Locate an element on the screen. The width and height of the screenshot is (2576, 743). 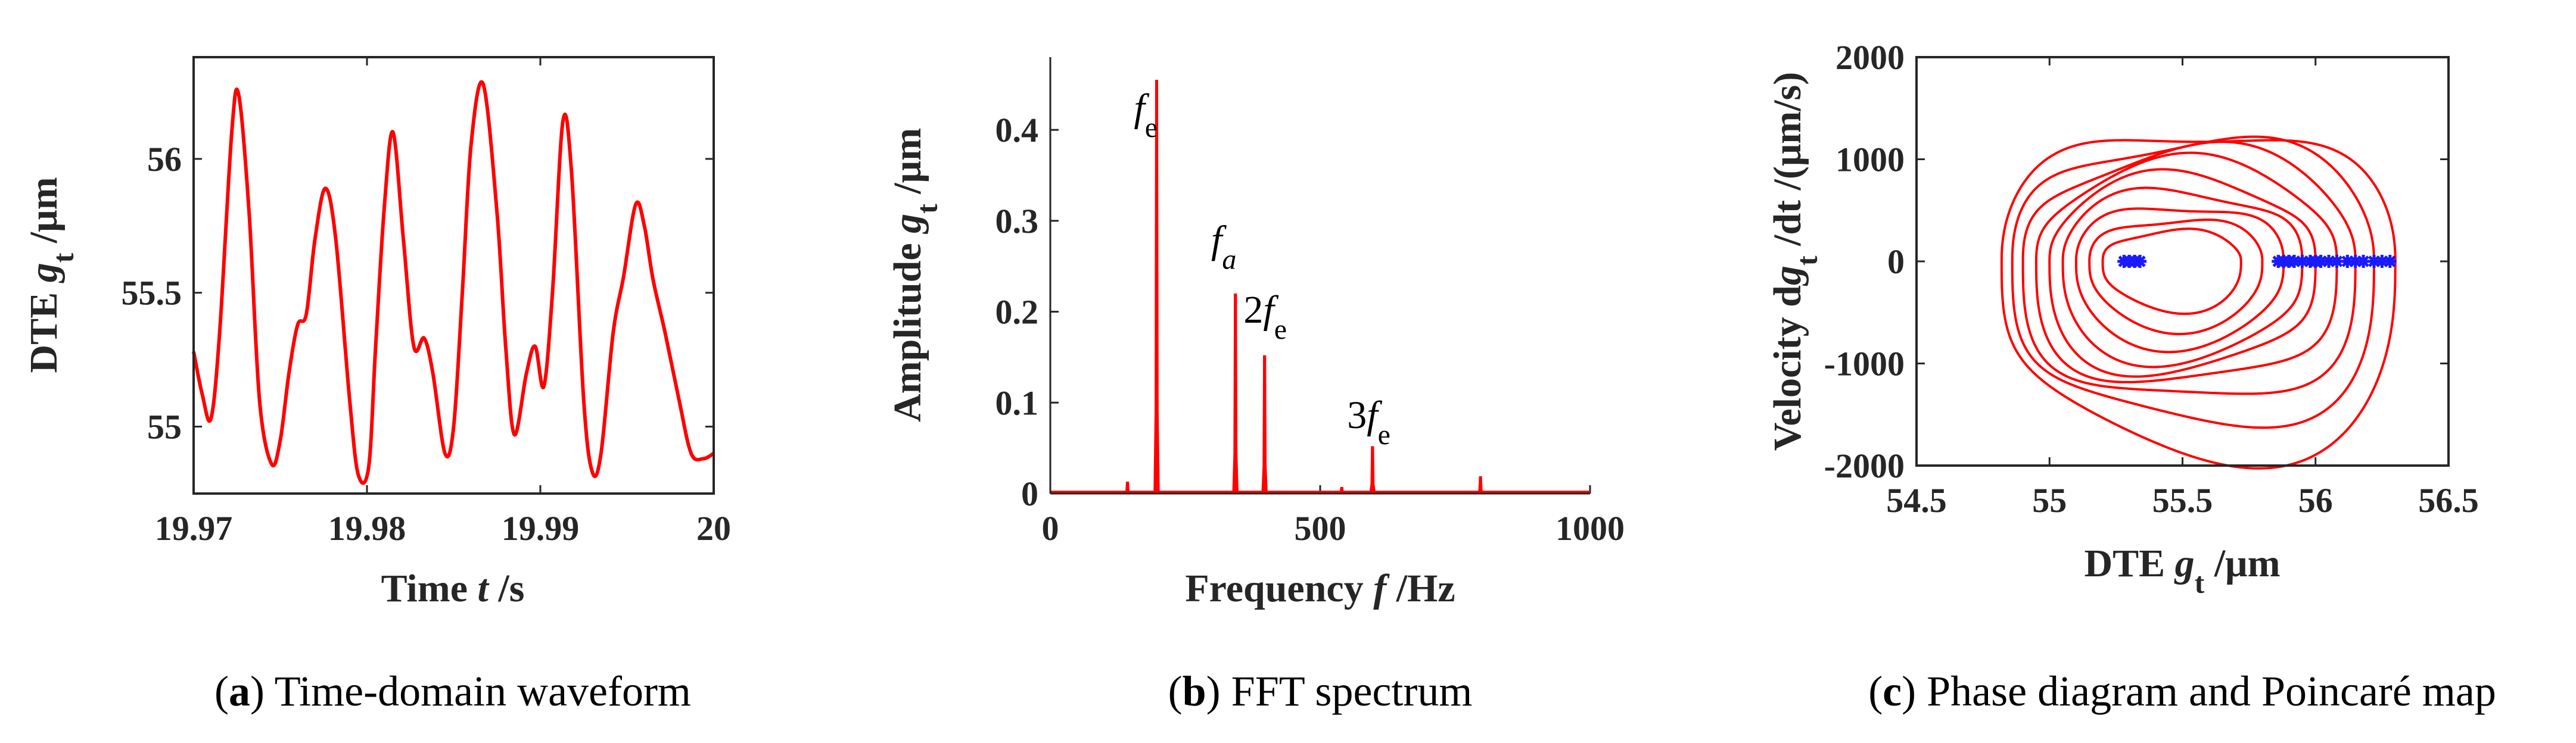
panel-b-plot-area is located at coordinates (1320, 287).